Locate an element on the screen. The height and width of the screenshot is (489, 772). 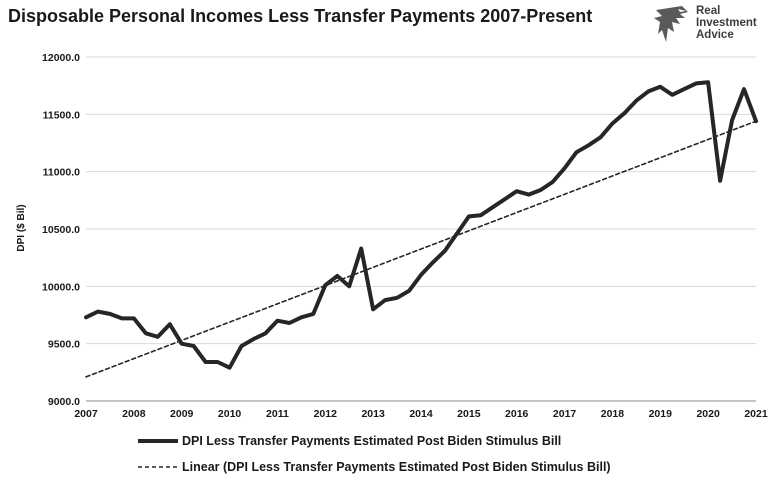
y-tick-label-9000.0: 9000.0 is located at coordinates (64, 402).